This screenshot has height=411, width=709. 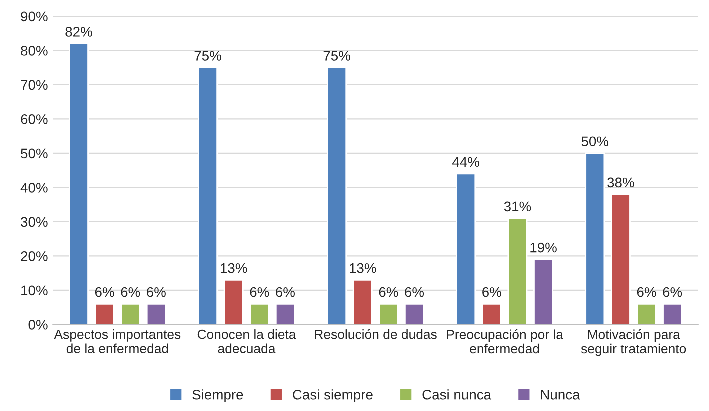 I want to click on y-tick-label: 90%, so click(x=34, y=17).